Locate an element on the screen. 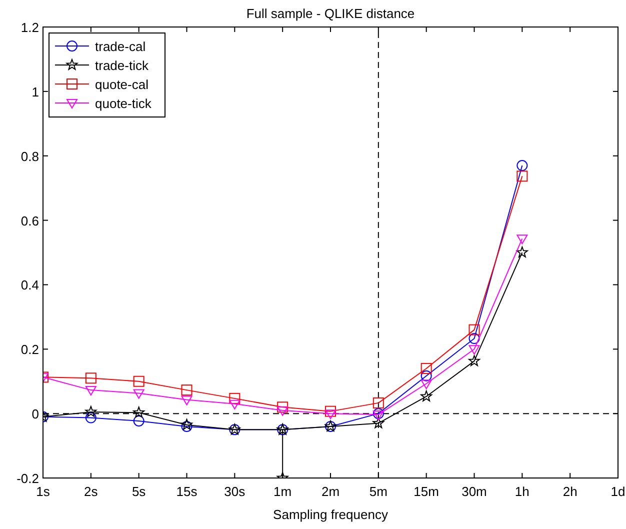 Image resolution: width=626 pixels, height=529 pixels. x-tick-label: 15s is located at coordinates (187, 491).